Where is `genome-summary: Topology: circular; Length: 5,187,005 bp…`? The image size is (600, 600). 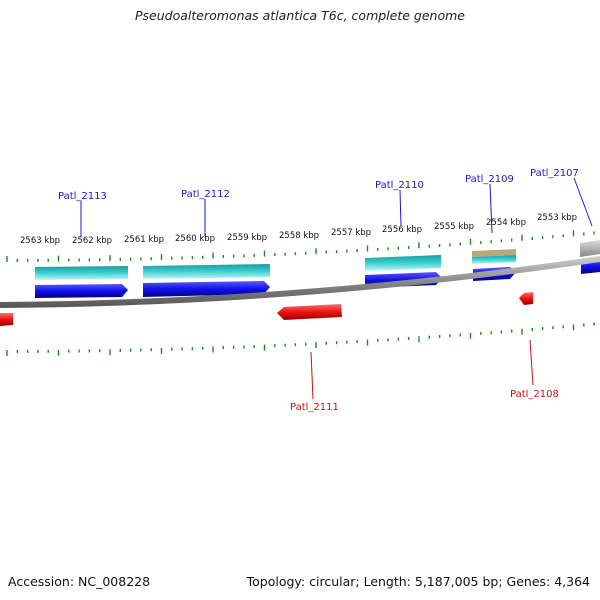 genome-summary: Topology: circular; Length: 5,187,005 bp… is located at coordinates (418, 581).